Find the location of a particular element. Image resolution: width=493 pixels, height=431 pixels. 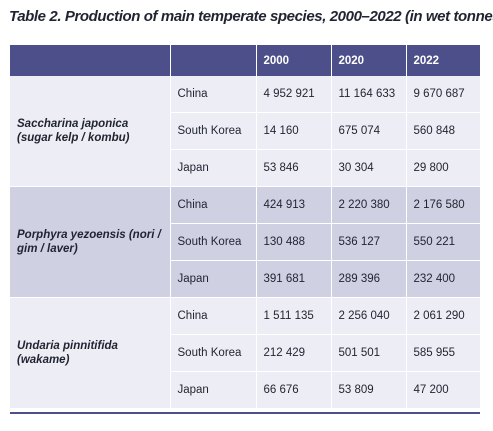

value-cell: 30 304 is located at coordinates (369, 168).